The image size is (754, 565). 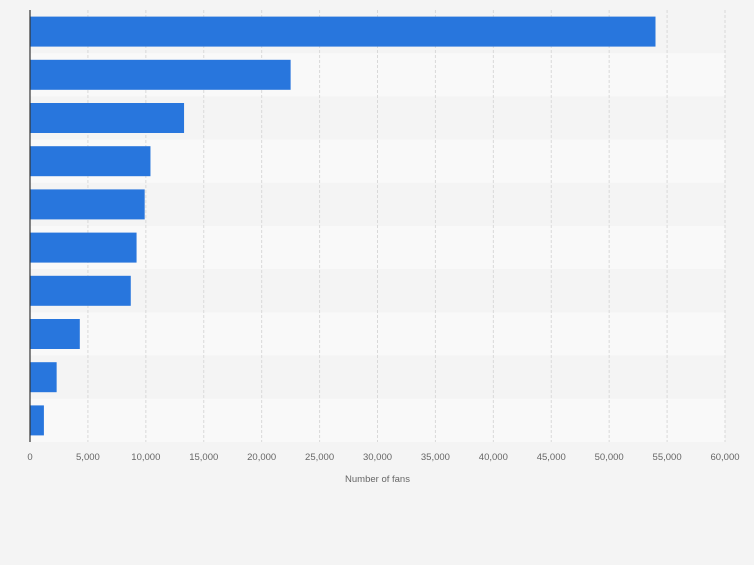 What do you see at coordinates (319, 457) in the screenshot?
I see `x-tick-label: 25,000` at bounding box center [319, 457].